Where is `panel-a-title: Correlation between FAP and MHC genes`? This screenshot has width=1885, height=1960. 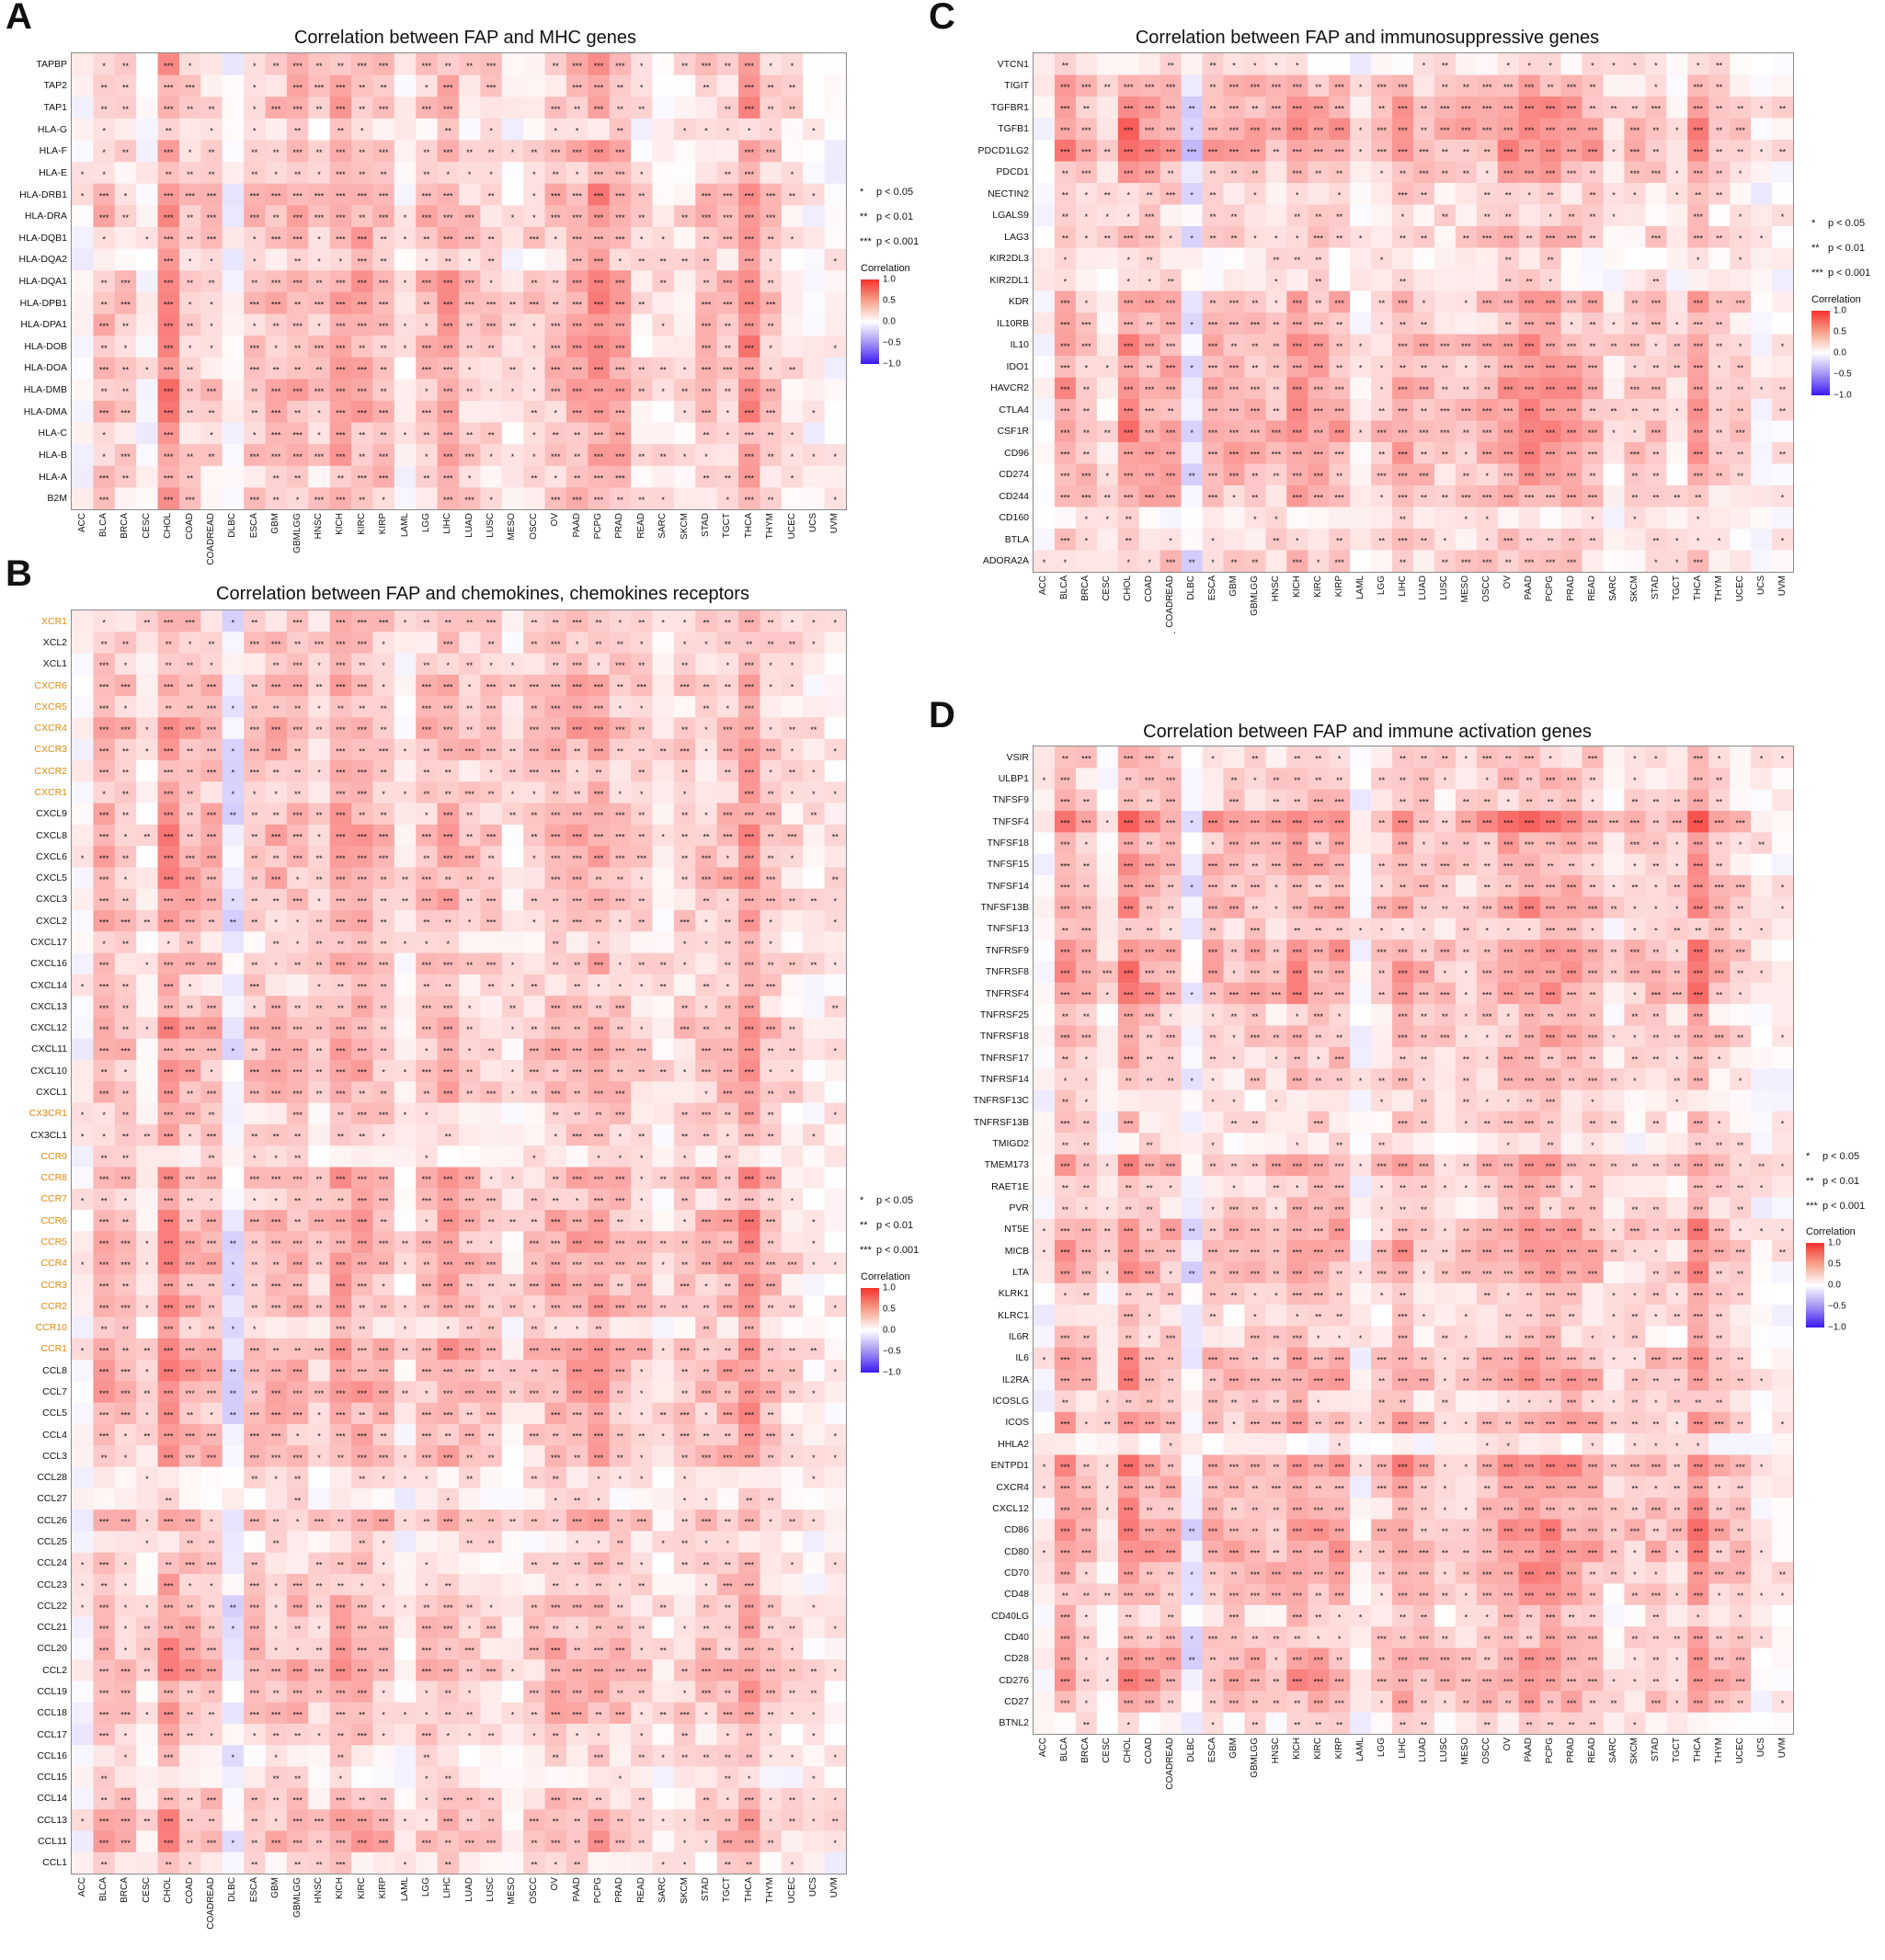
panel-a-title: Correlation between FAP and MHC genes is located at coordinates (465, 38).